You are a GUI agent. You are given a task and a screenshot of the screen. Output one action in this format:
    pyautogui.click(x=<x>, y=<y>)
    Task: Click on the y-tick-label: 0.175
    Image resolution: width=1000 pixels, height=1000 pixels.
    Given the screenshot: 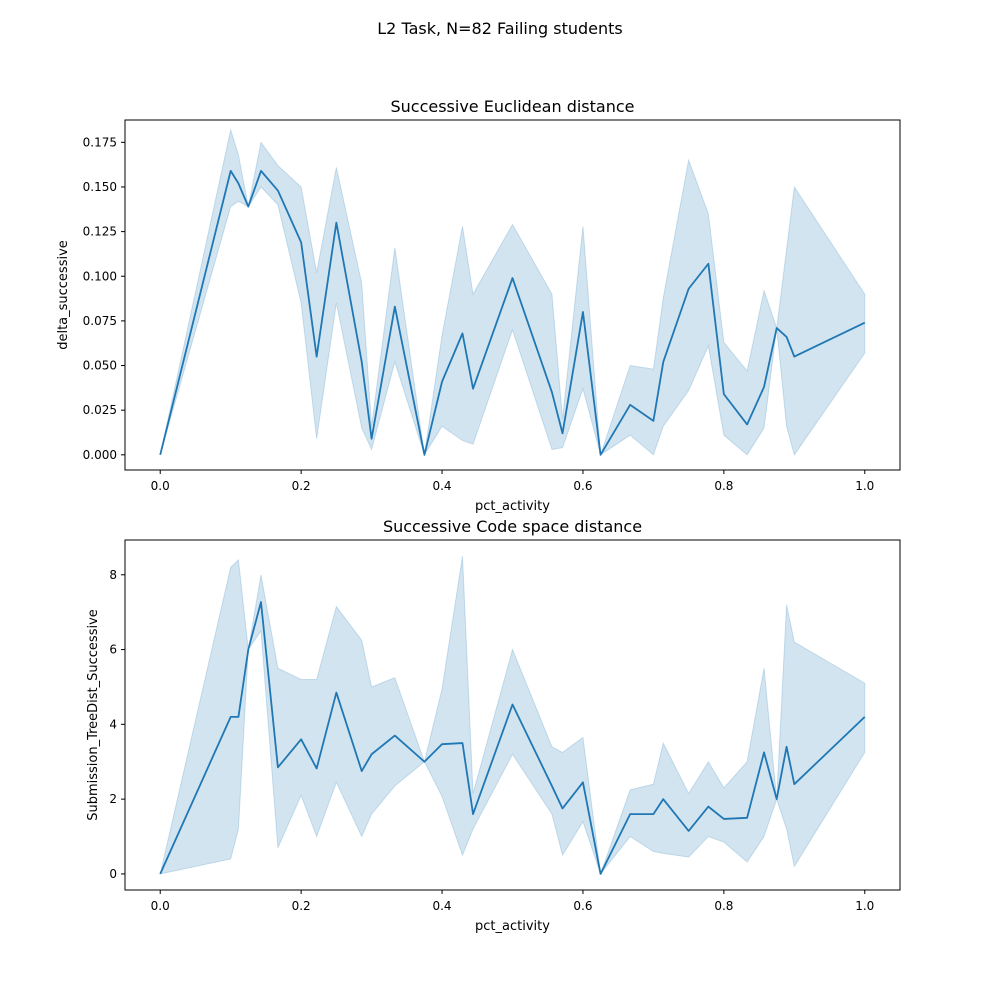 What is the action you would take?
    pyautogui.click(x=100, y=142)
    